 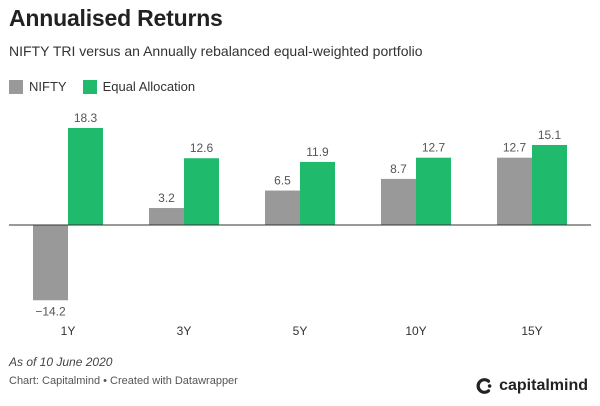 I want to click on data-label-nifty-10y: 8.7, so click(x=398, y=169).